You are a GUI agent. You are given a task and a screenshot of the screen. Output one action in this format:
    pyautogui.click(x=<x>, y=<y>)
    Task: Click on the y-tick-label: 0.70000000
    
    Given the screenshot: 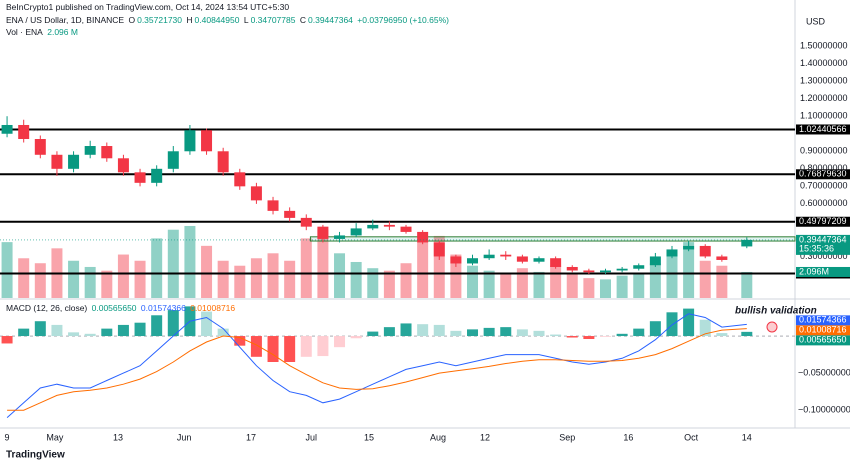 What is the action you would take?
    pyautogui.click(x=824, y=186)
    